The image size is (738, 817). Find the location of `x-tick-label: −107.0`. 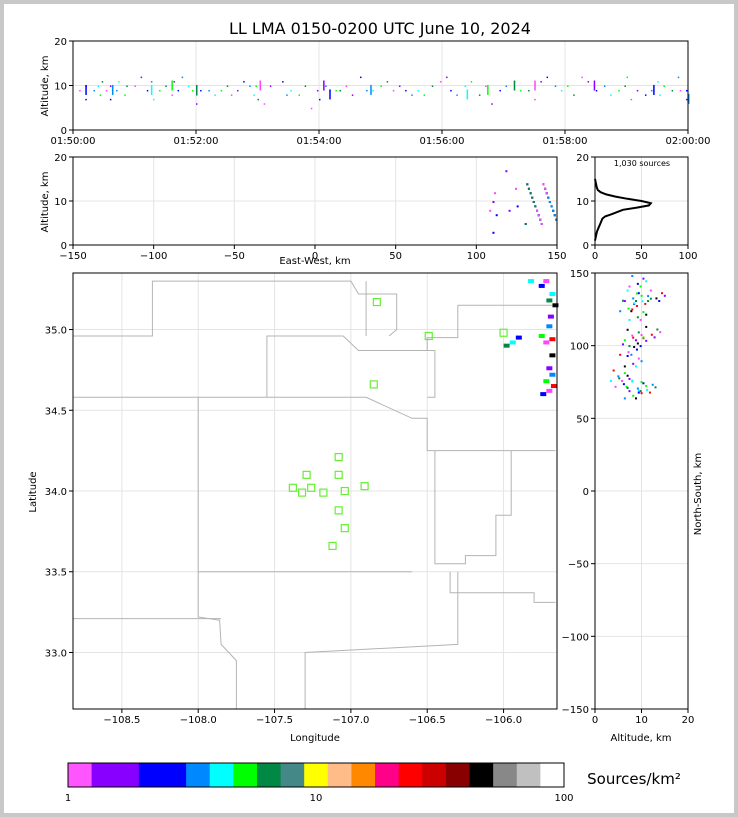

x-tick-label: −107.0 is located at coordinates (350, 720).